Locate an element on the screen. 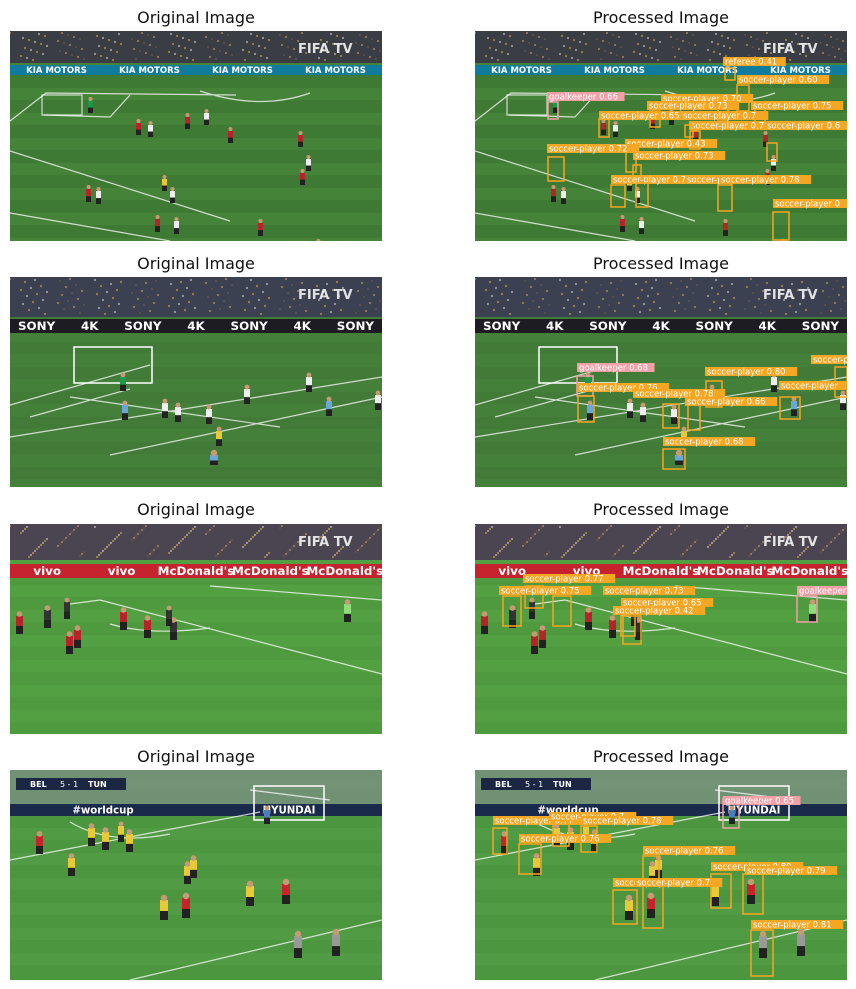  ad-board-text: 4K is located at coordinates (303, 326).